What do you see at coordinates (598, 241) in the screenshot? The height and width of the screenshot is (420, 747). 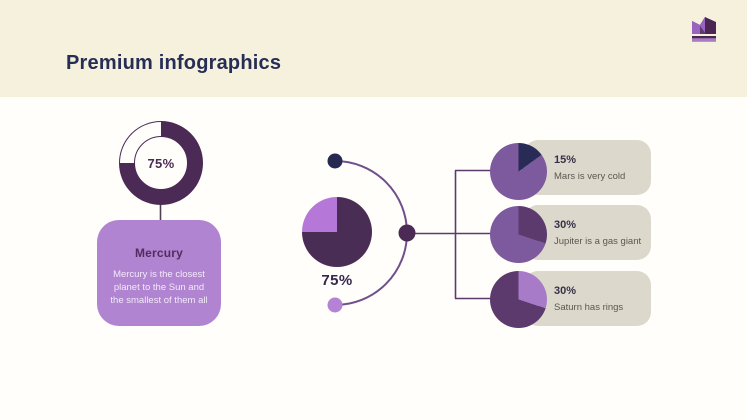 I see `planet-label: Jupiter is a gas giant` at bounding box center [598, 241].